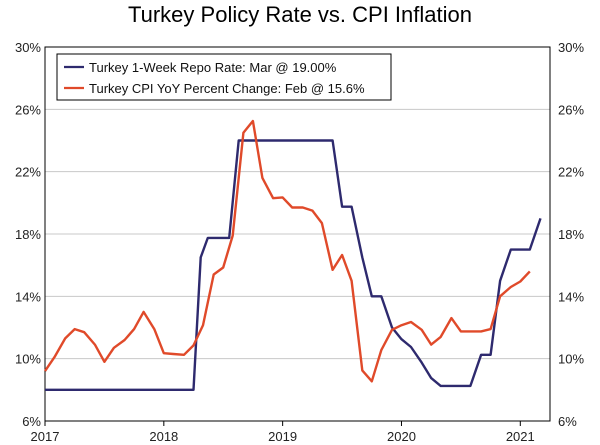 Image resolution: width=600 pixels, height=445 pixels. I want to click on legend-box, so click(224, 77).